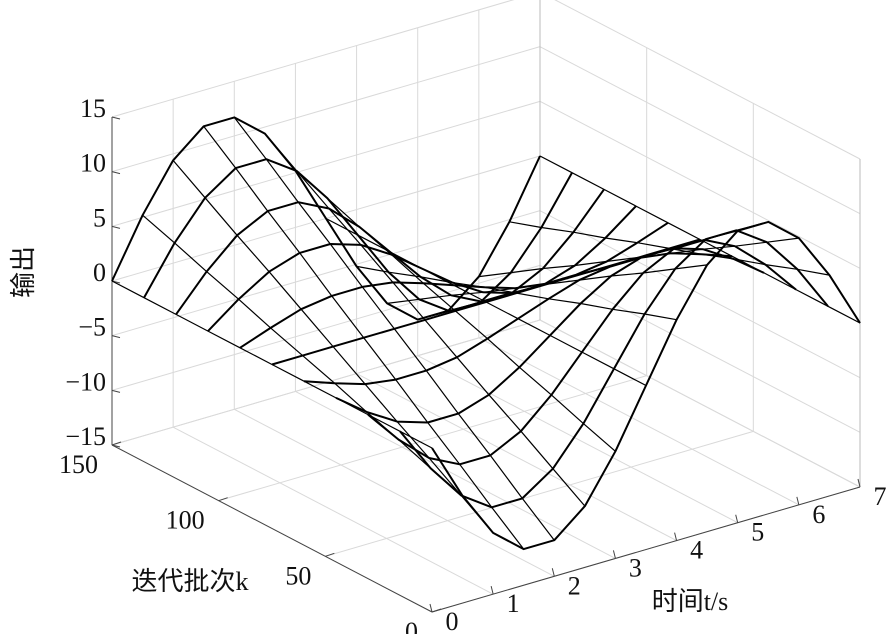 The height and width of the screenshot is (634, 896). I want to click on x-tick-label: 3, so click(635, 567).